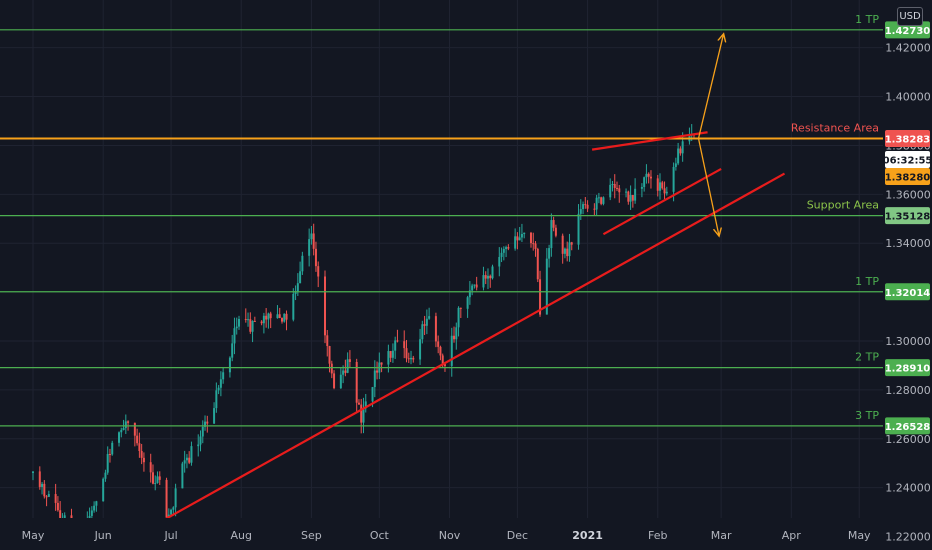 The image size is (932, 550). I want to click on currency-badge: USD, so click(910, 16).